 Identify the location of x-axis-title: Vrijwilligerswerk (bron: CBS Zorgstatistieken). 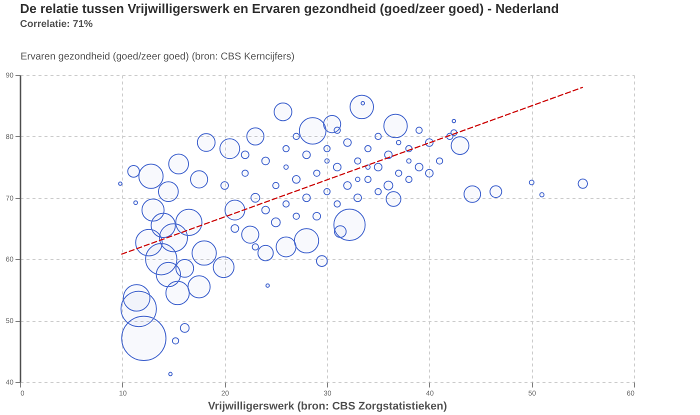
(328, 406).